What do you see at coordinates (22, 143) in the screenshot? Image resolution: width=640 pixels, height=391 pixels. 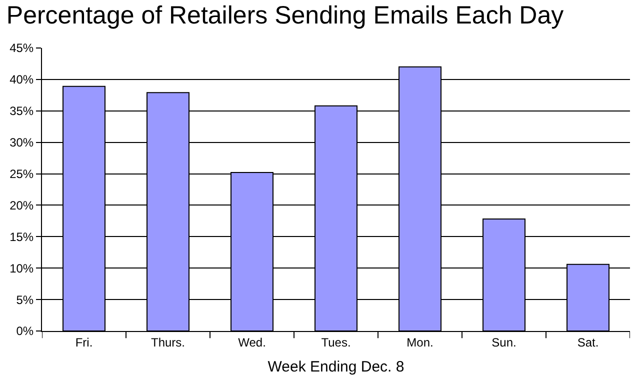 I see `y-tick-label: 30%` at bounding box center [22, 143].